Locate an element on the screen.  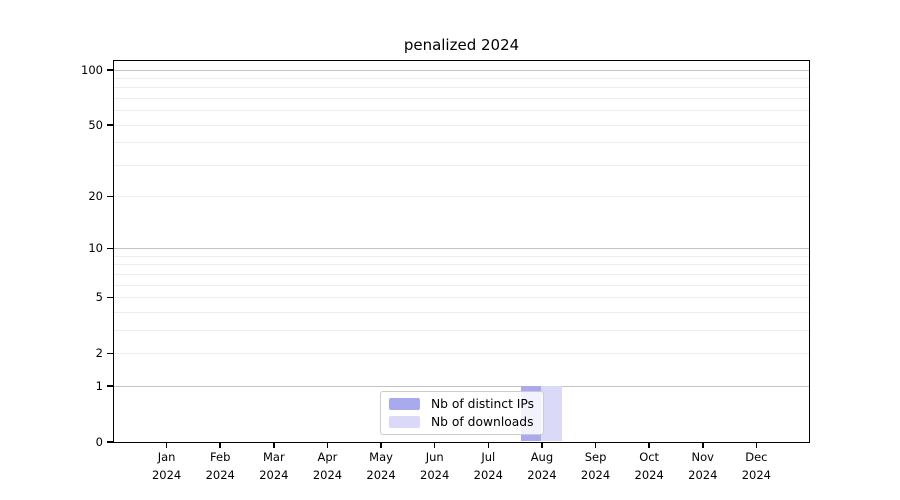
x-tick-label: Apr 2024 is located at coordinates (327, 466).